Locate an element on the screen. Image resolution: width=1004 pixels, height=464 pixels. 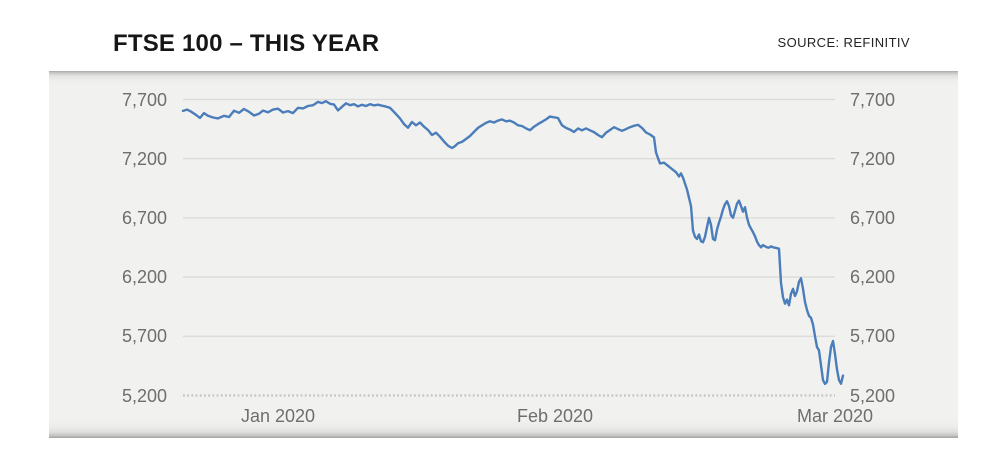
x-axis-label: Feb 2020 is located at coordinates (555, 416).